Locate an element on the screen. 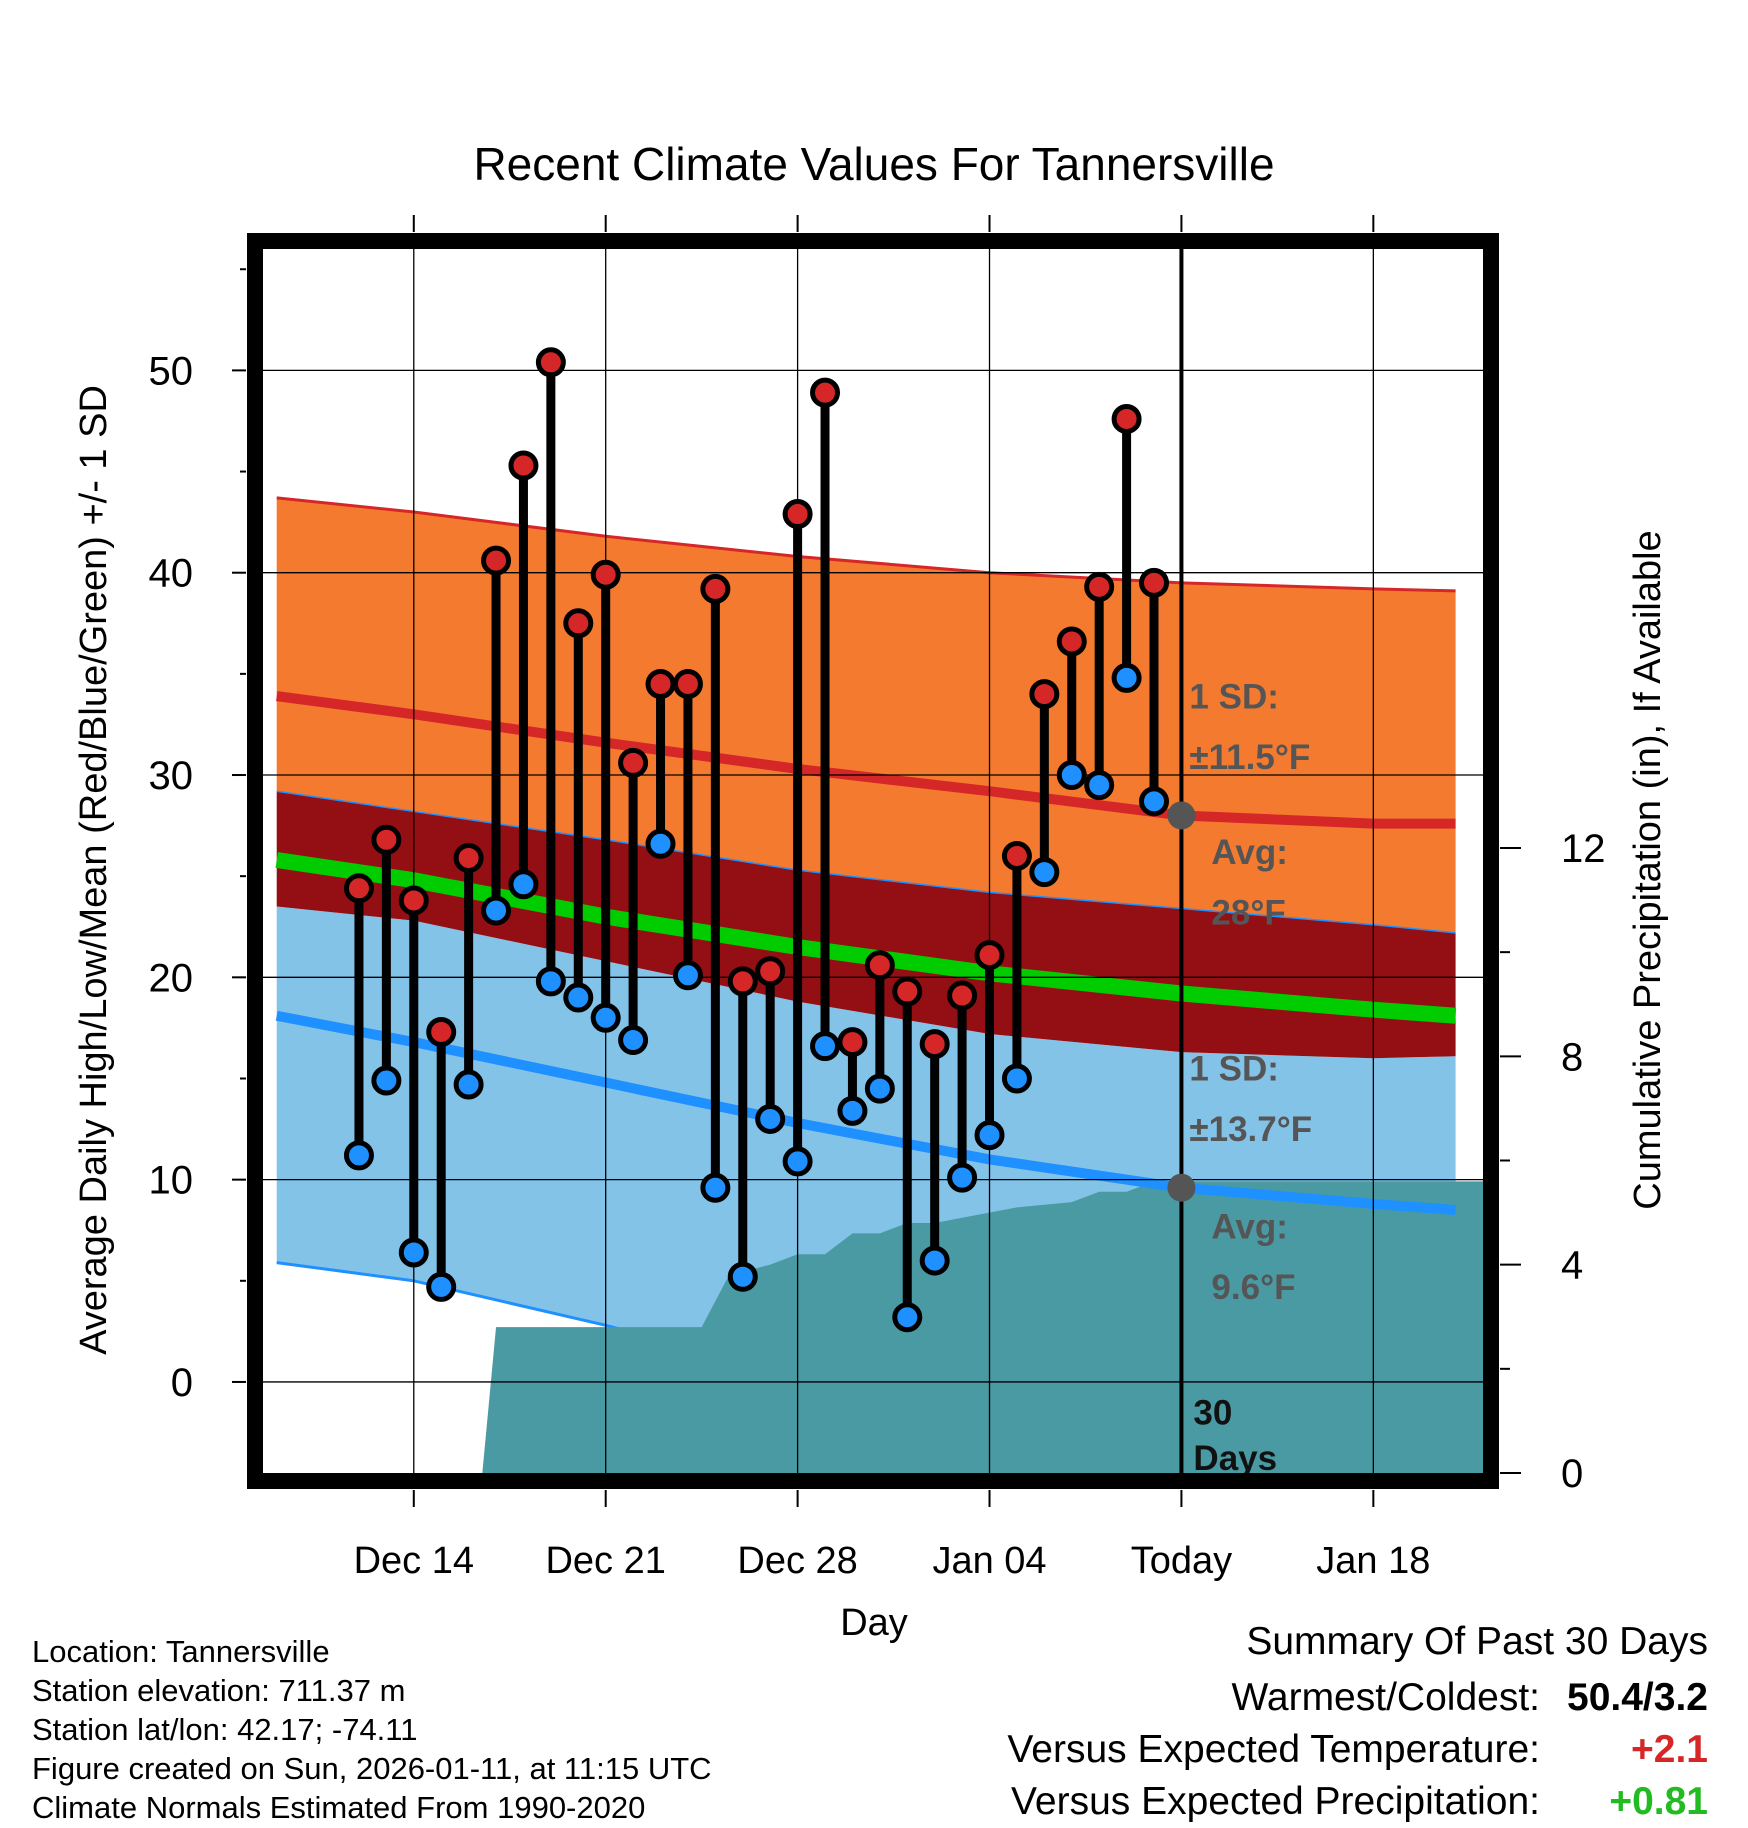 Image resolution: width=1748 pixels, height=1828 pixels. summary-warmest-coldest: Warmest/Coldest: 50.4/3.2 is located at coordinates (1357, 1698).